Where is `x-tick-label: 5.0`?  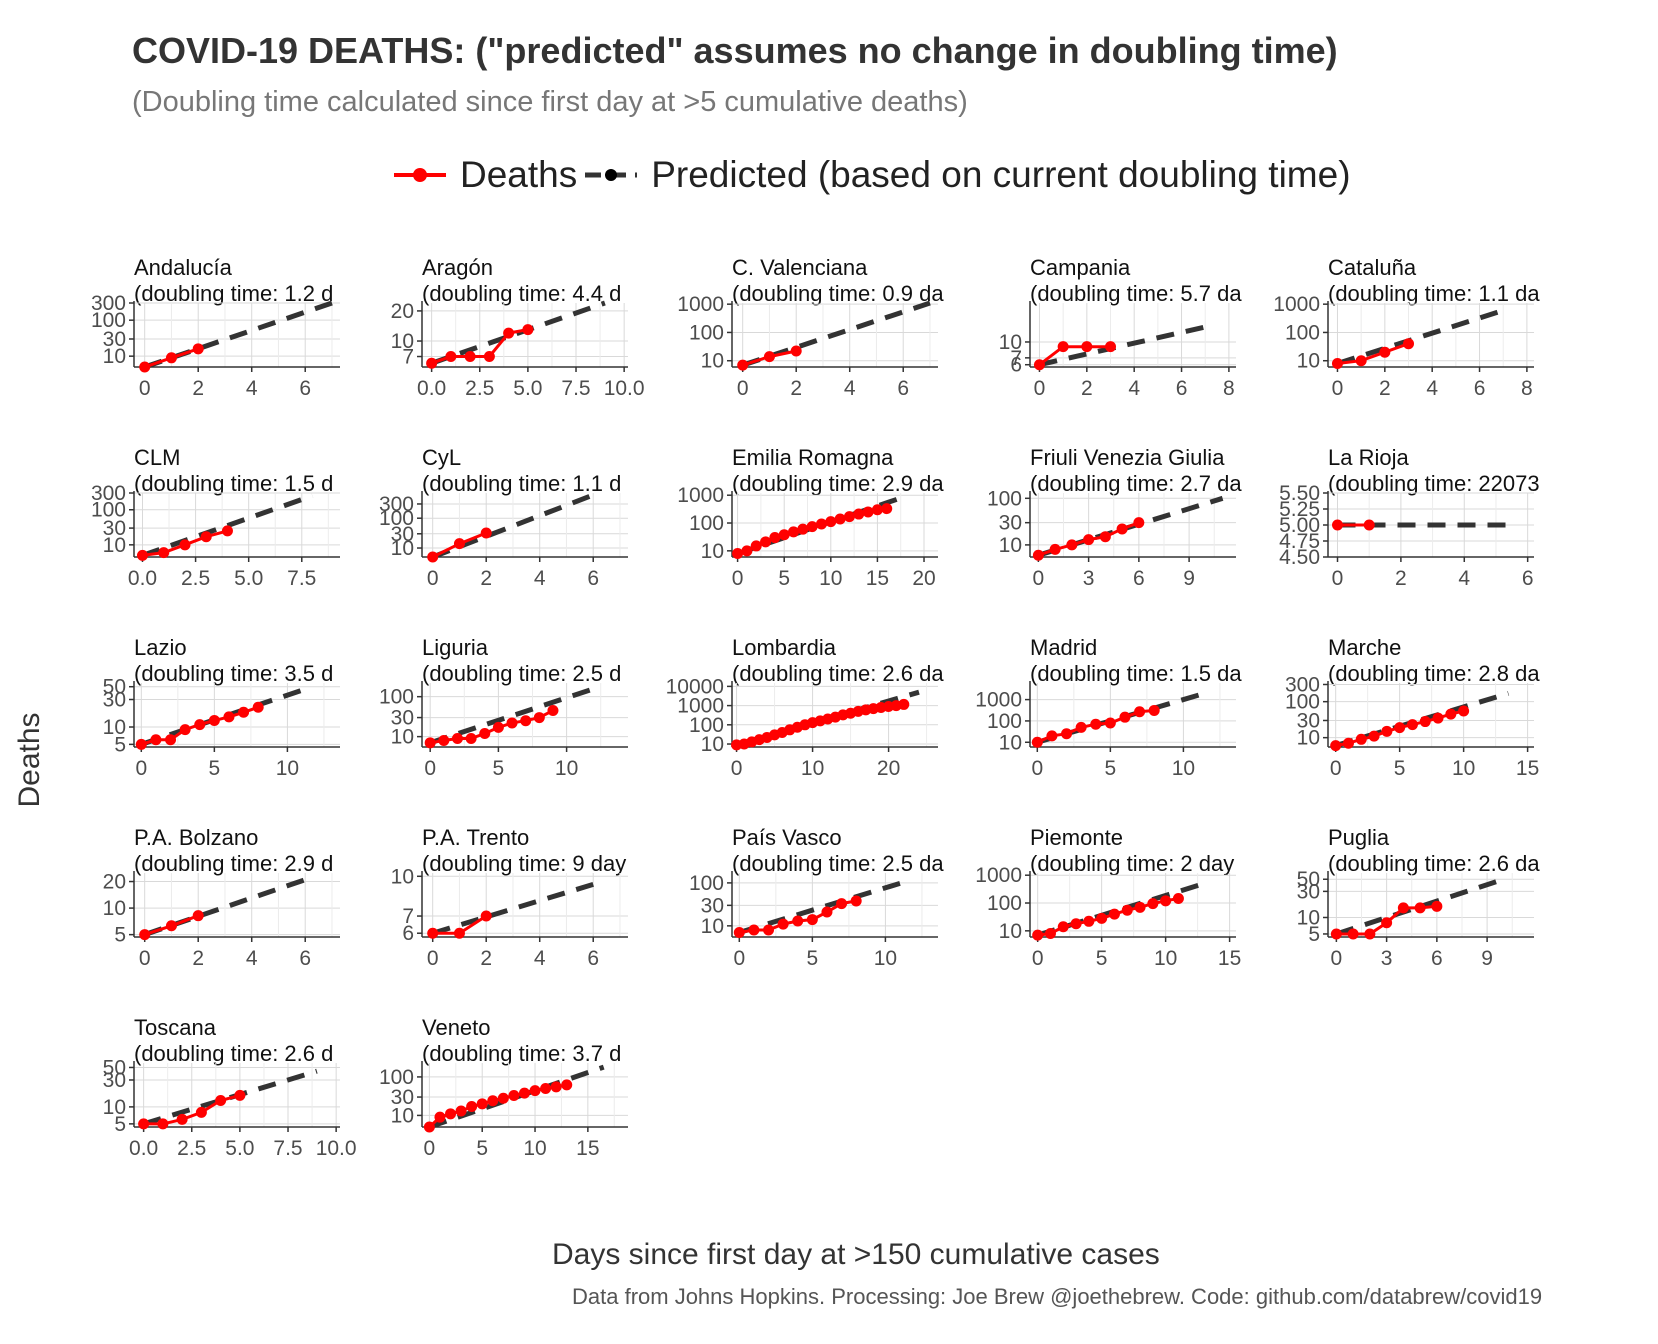 x-tick-label: 5.0 is located at coordinates (239, 1148).